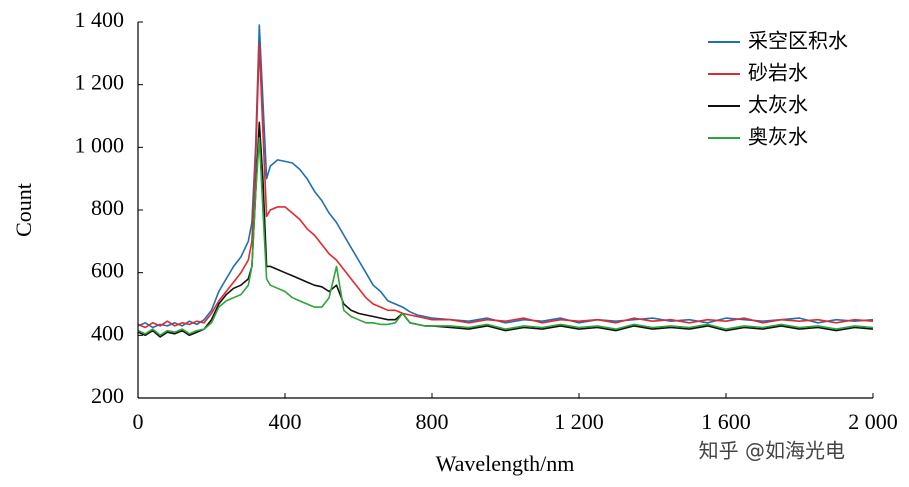  What do you see at coordinates (778, 73) in the screenshot?
I see `legend-label: 砂岩水` at bounding box center [778, 73].